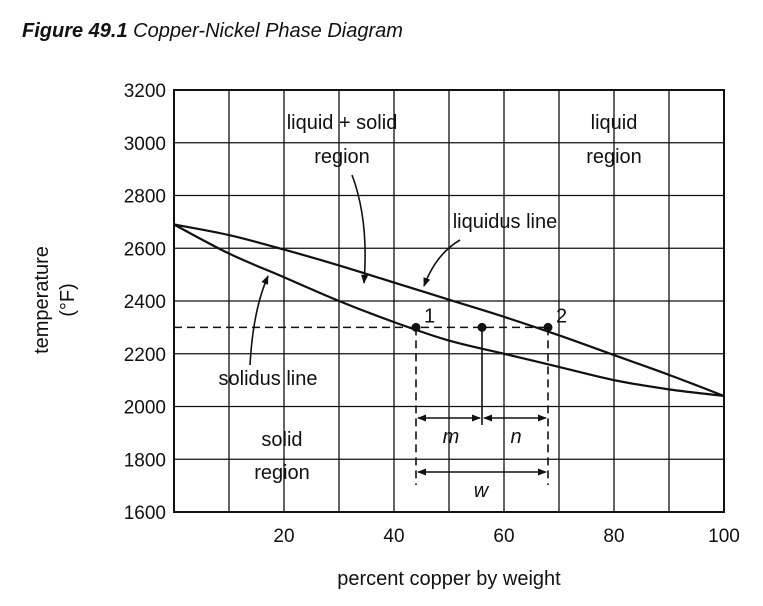 The height and width of the screenshot is (606, 763). I want to click on figure-caption: Figure 49.1 Copper-Nickel Phase Diagram, so click(212, 31).